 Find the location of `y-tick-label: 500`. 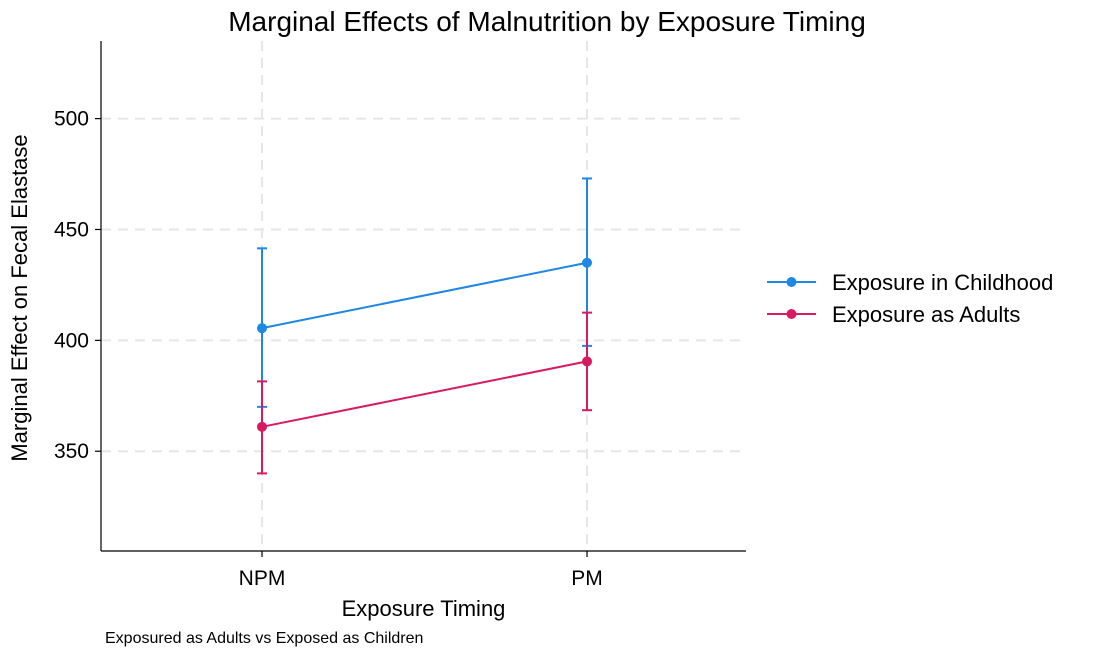

y-tick-label: 500 is located at coordinates (71, 119).